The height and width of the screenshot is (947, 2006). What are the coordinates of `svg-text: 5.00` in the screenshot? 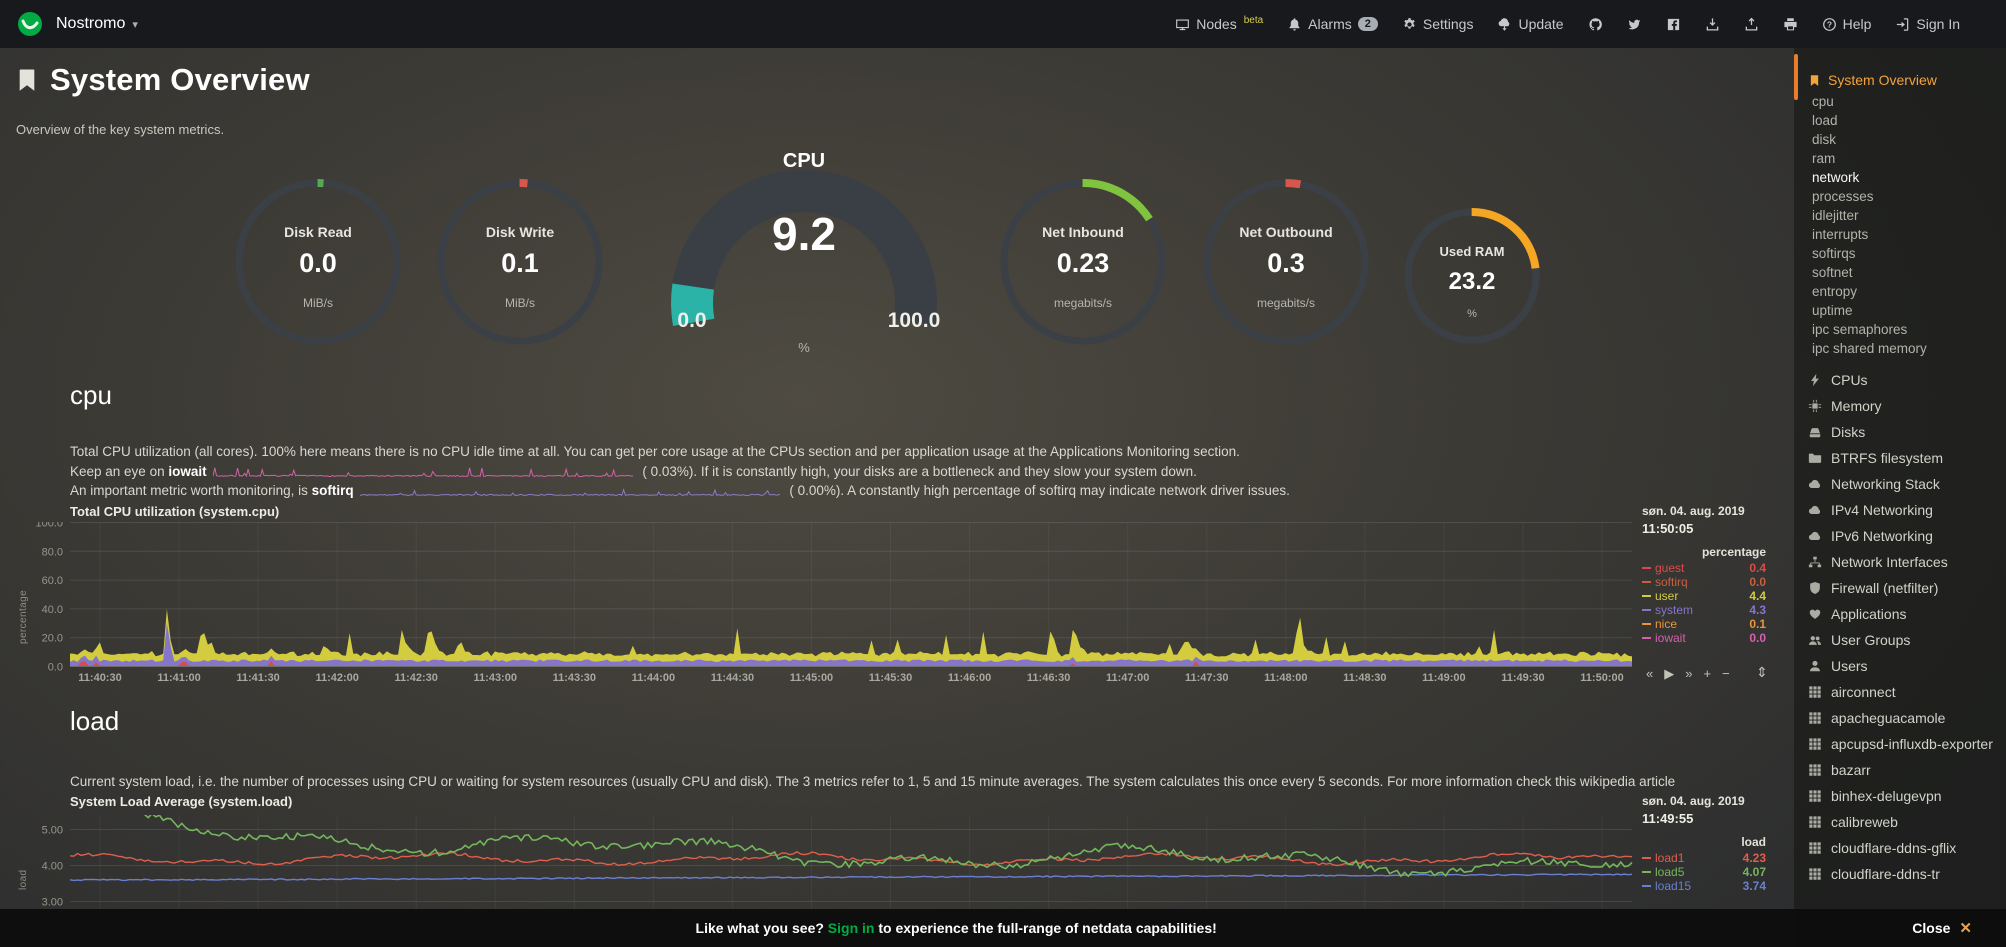 It's located at (52, 831).